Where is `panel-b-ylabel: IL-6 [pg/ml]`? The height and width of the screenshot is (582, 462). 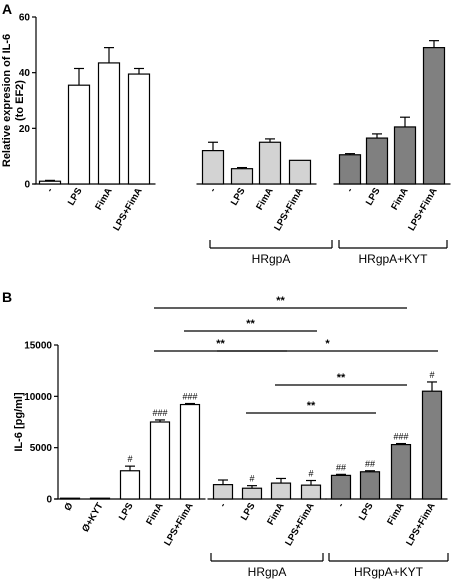
panel-b-ylabel: IL-6 [pg/ml] is located at coordinates (19, 422).